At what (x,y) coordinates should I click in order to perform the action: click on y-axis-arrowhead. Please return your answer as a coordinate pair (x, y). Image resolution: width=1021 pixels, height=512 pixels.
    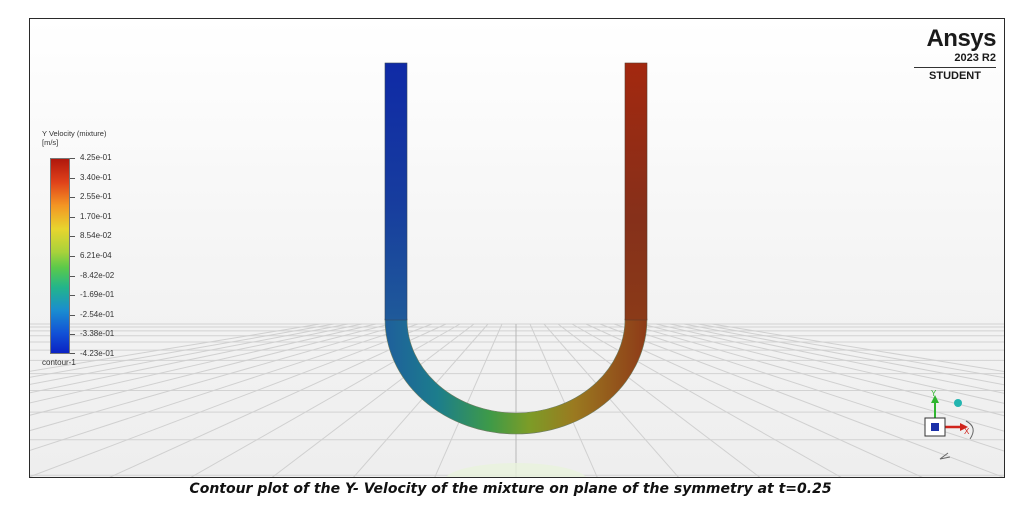
    Looking at the image, I should click on (935, 399).